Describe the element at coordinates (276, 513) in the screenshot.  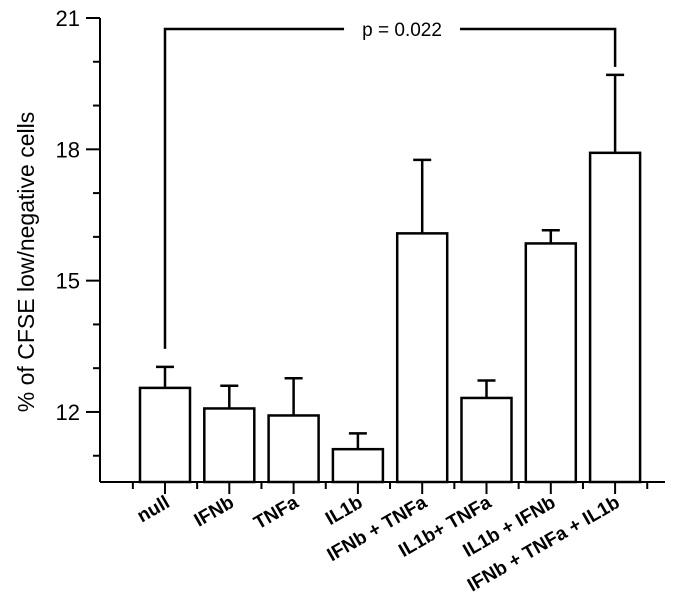
I see `x-tick-label: TNFa` at that location.